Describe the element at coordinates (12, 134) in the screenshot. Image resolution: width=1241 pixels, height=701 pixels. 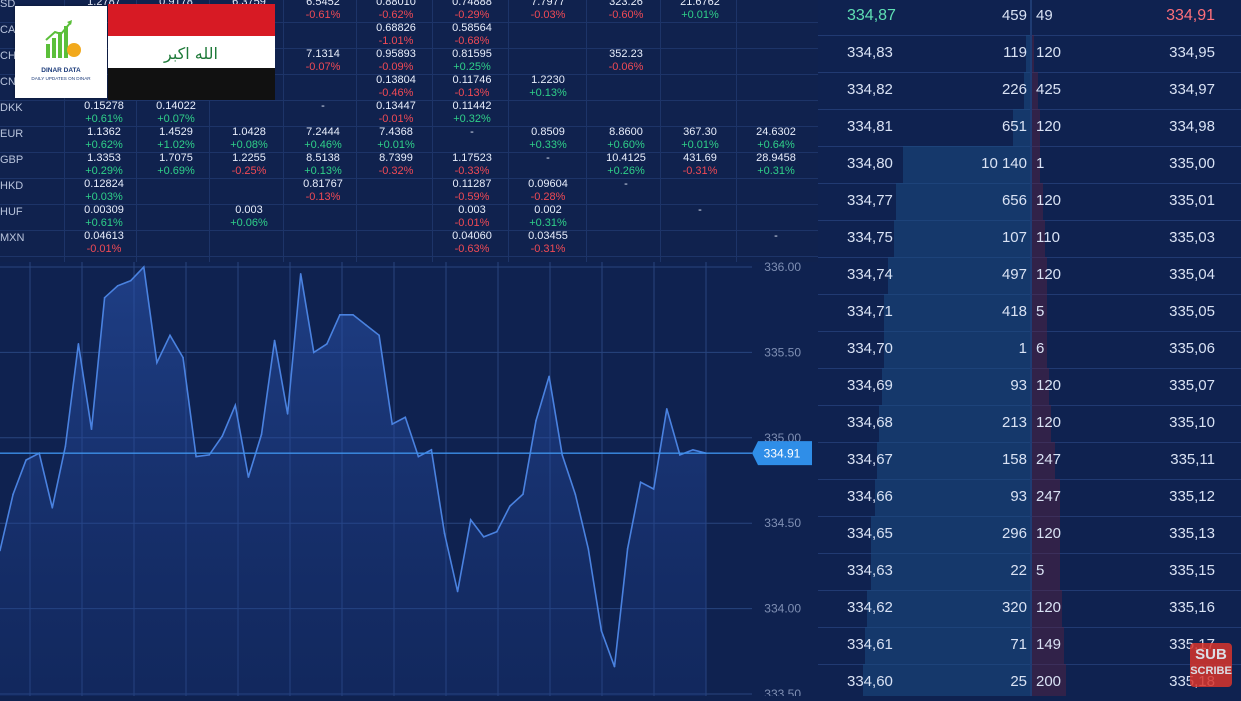
I see `matrix-row-label: EUR` at that location.